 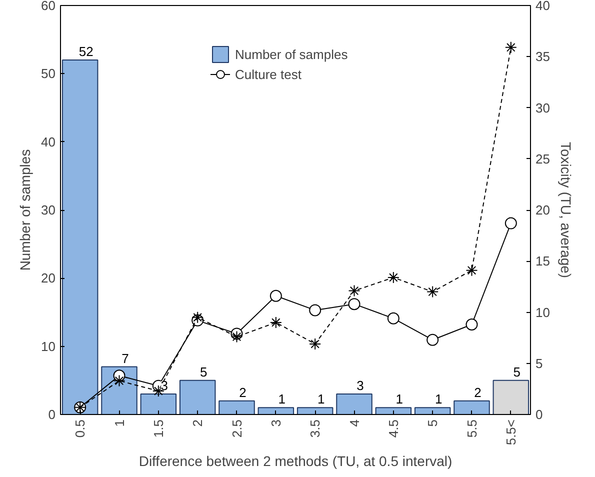 I want to click on y2-tick-label: 15, so click(x=543, y=261).